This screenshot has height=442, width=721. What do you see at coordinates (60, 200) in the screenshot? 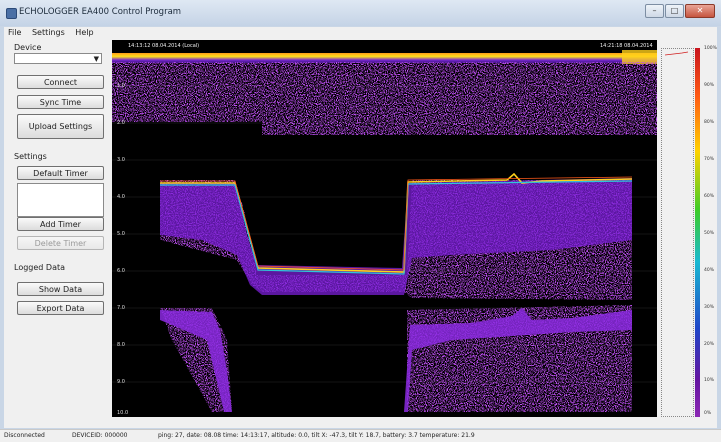
I see `timer-list` at bounding box center [60, 200].